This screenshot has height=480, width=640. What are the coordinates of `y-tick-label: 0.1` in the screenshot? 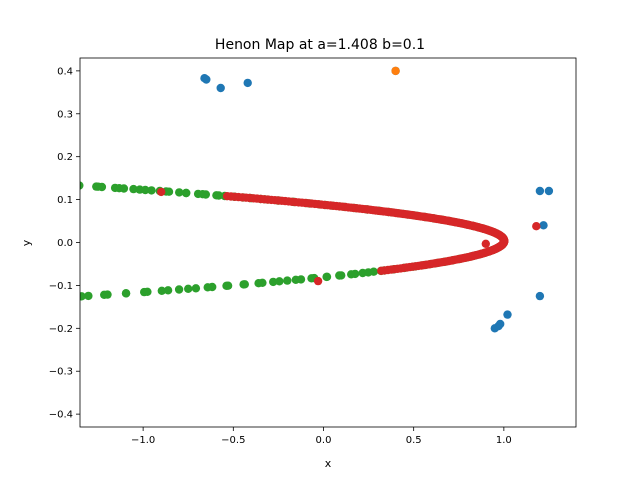 It's located at (65, 200).